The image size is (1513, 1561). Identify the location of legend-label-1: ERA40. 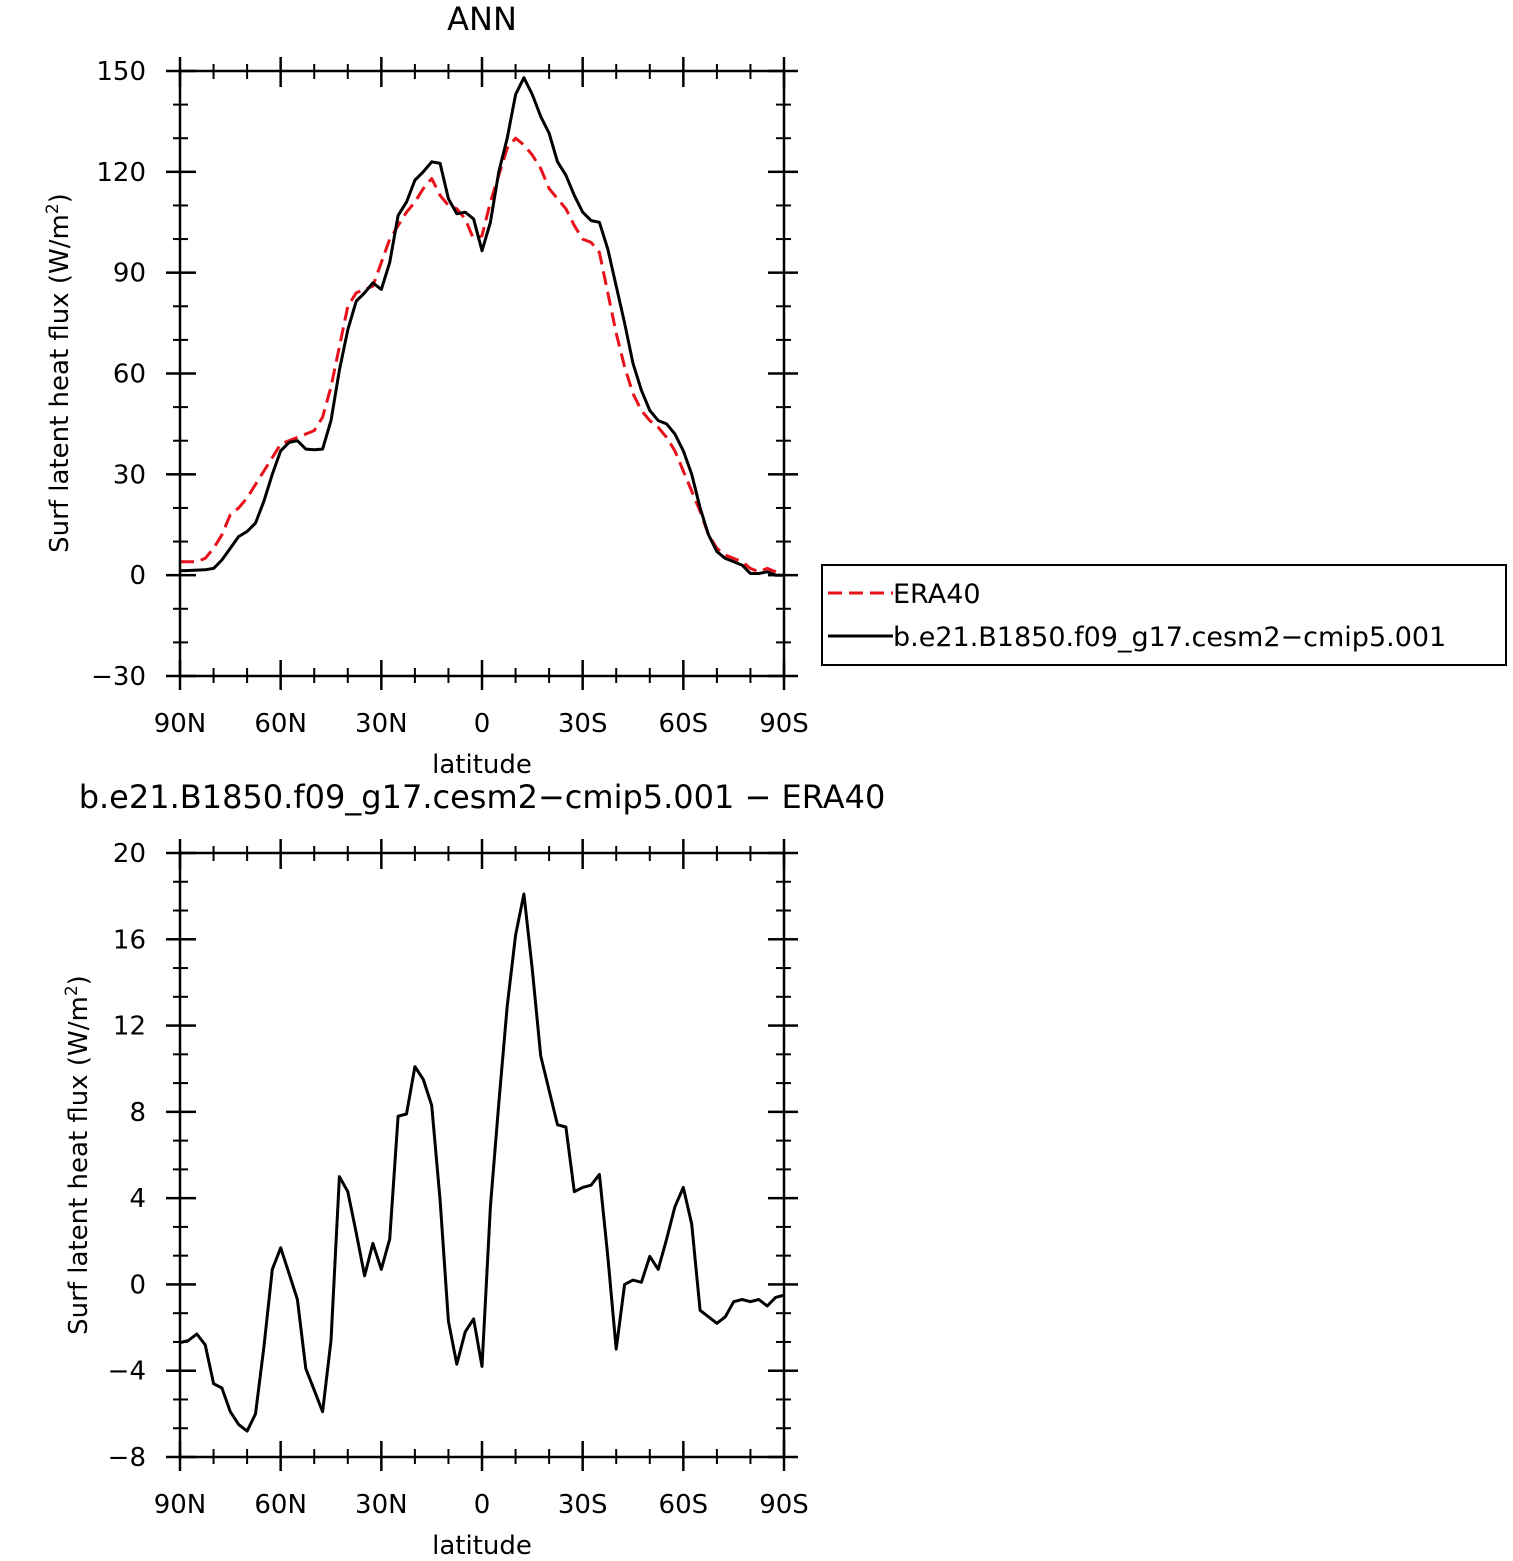
(937, 594).